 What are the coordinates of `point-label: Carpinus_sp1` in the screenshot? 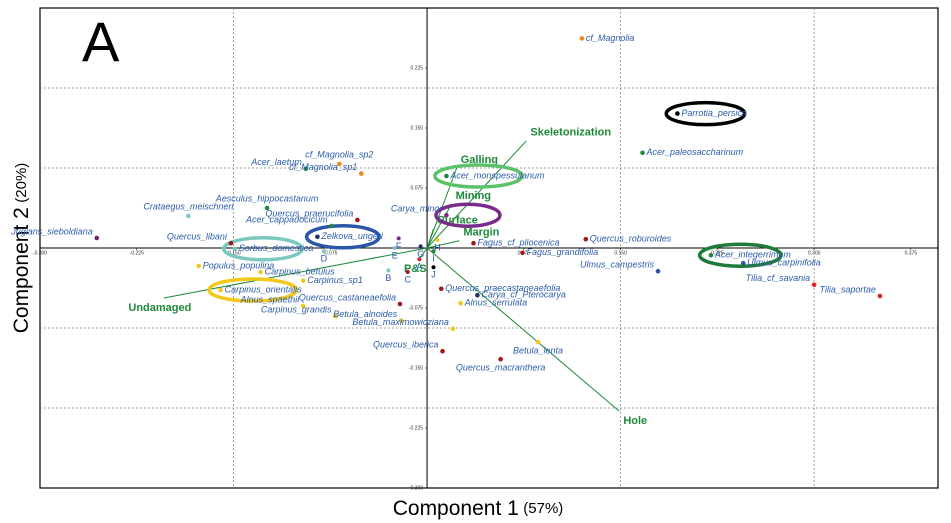 It's located at (335, 280).